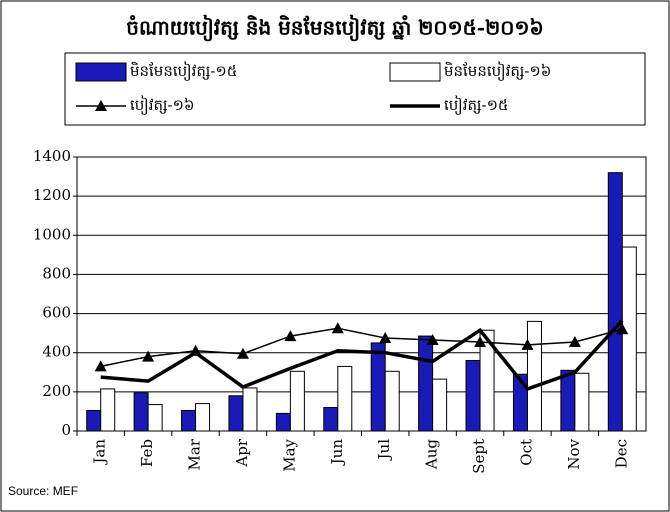  What do you see at coordinates (574, 453) in the screenshot?
I see `x-tick-label: Nov` at bounding box center [574, 453].